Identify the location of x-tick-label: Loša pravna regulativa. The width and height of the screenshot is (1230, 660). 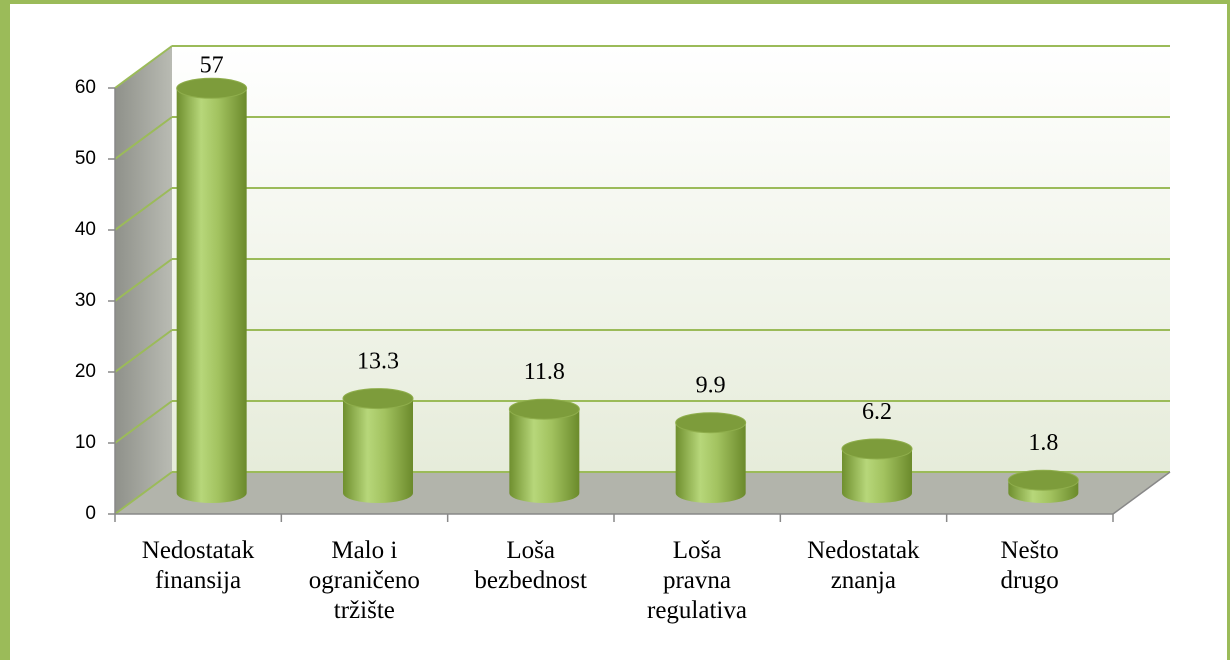
(697, 580).